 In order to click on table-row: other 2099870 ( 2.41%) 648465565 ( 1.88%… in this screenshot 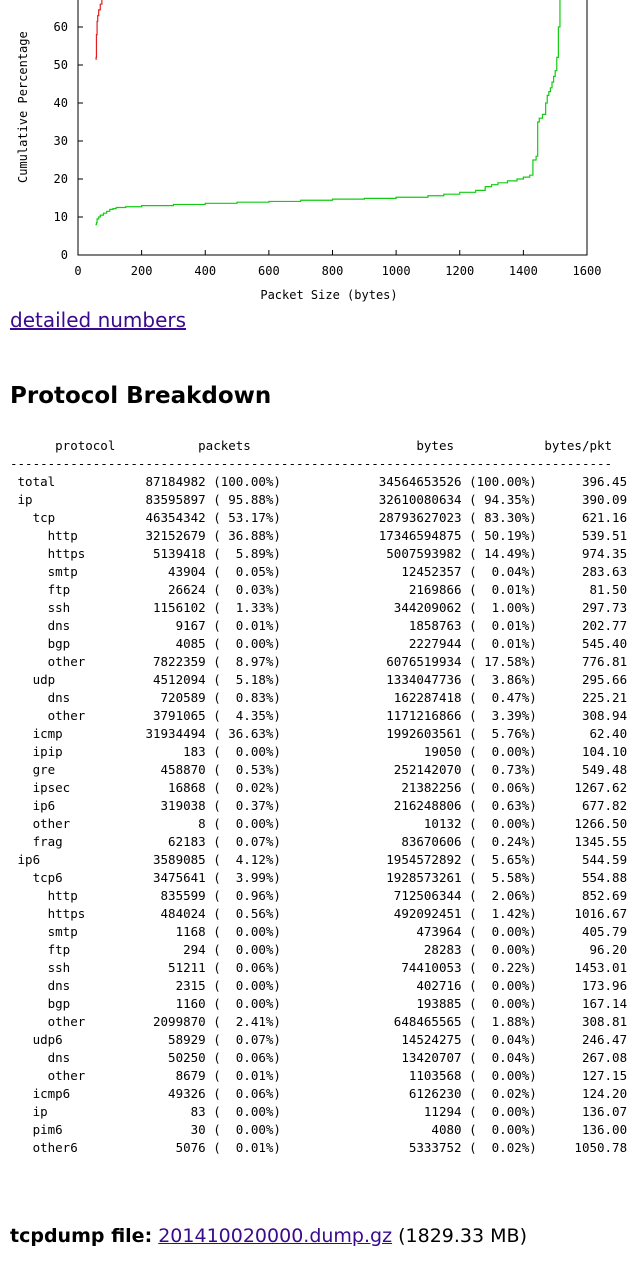, I will do `click(337, 1021)`.